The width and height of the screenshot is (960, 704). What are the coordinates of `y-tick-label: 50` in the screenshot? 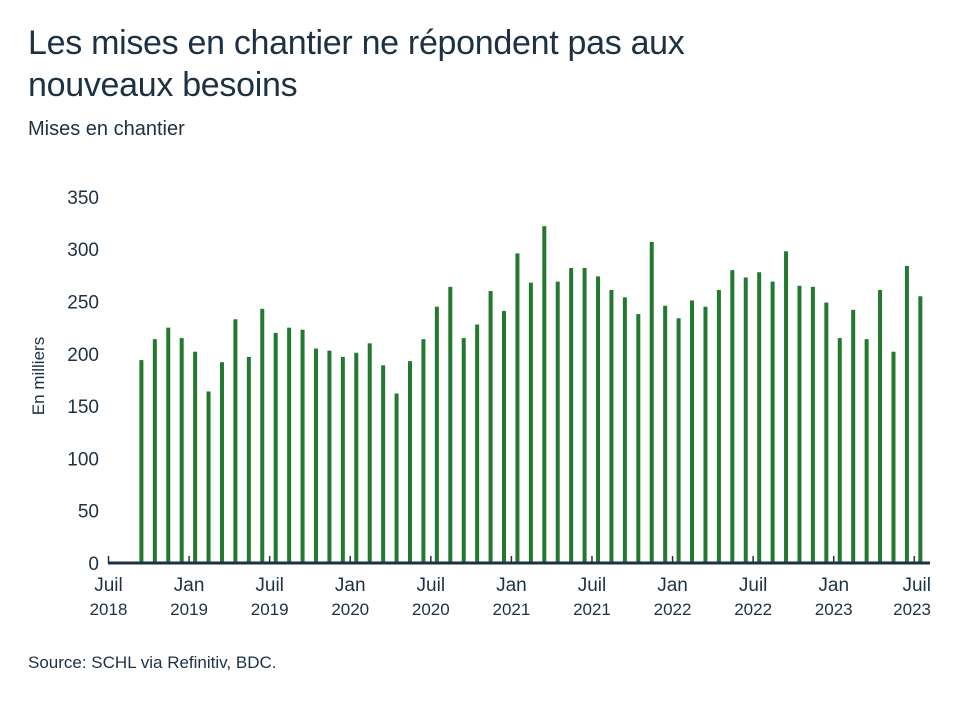 It's located at (88, 512).